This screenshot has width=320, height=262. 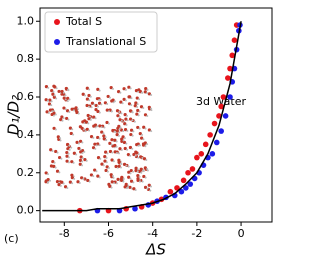 What do you see at coordinates (108, 233) in the screenshot?
I see `x-tick-label: -6` at bounding box center [108, 233].